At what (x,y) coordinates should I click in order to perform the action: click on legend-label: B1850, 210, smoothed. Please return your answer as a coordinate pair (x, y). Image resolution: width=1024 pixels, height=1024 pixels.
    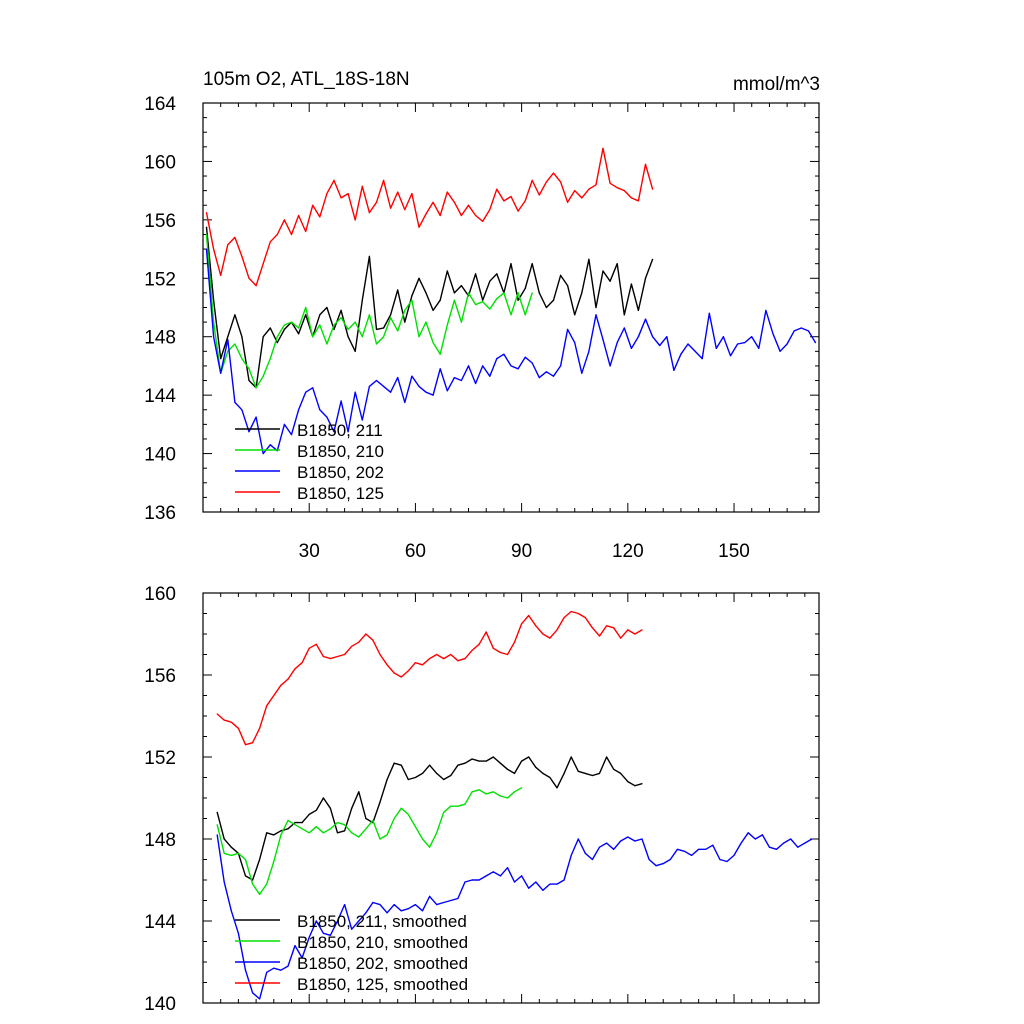
    Looking at the image, I should click on (382, 942).